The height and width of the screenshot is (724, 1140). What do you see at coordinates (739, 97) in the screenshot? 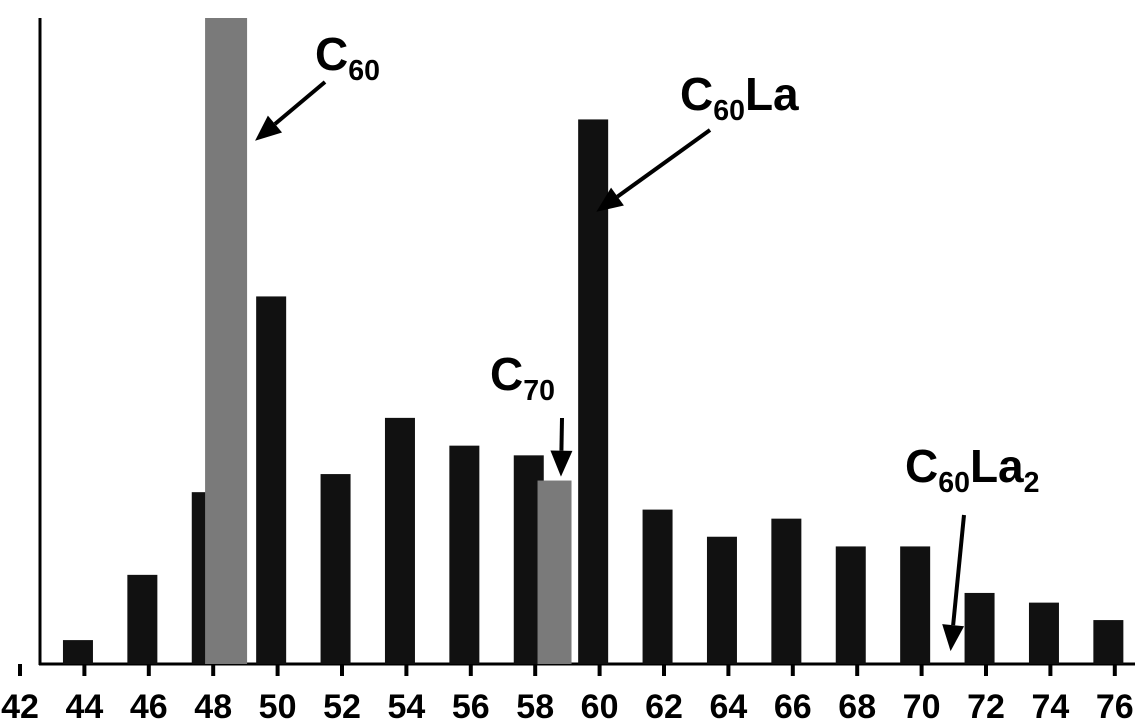
I see `annotation-label-c60la: C60La` at bounding box center [739, 97].